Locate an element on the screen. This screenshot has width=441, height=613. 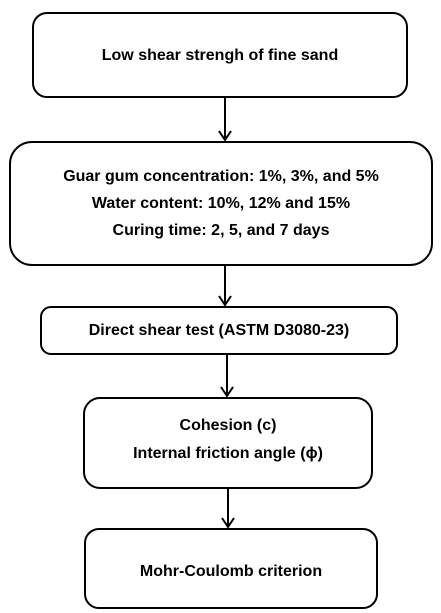
box-text: Cohesion (c) is located at coordinates (228, 425).